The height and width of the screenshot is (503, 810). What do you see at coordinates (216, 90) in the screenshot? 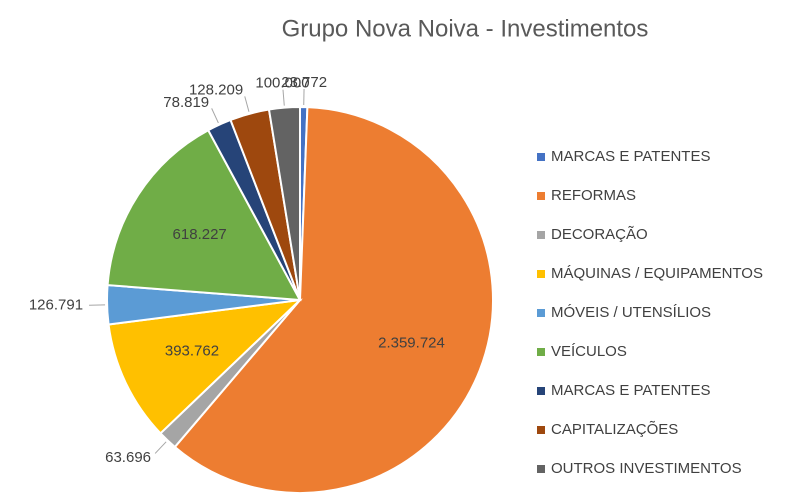
I see `data-label: 128.209` at bounding box center [216, 90].